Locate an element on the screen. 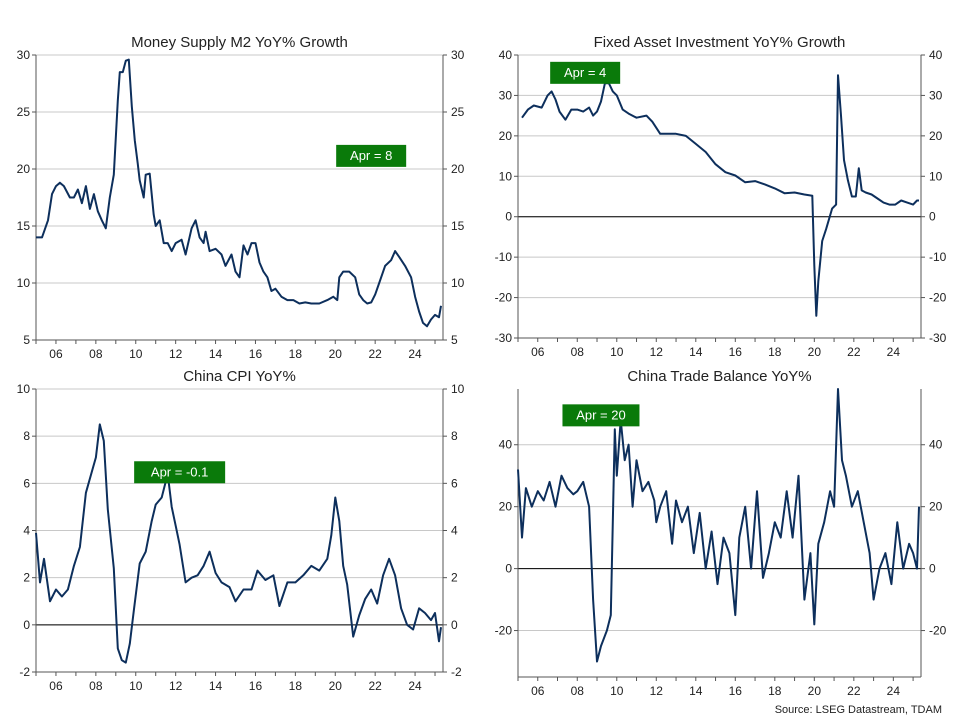 This screenshot has height=720, width=960. annotation-label: Apr = 4 is located at coordinates (585, 72).